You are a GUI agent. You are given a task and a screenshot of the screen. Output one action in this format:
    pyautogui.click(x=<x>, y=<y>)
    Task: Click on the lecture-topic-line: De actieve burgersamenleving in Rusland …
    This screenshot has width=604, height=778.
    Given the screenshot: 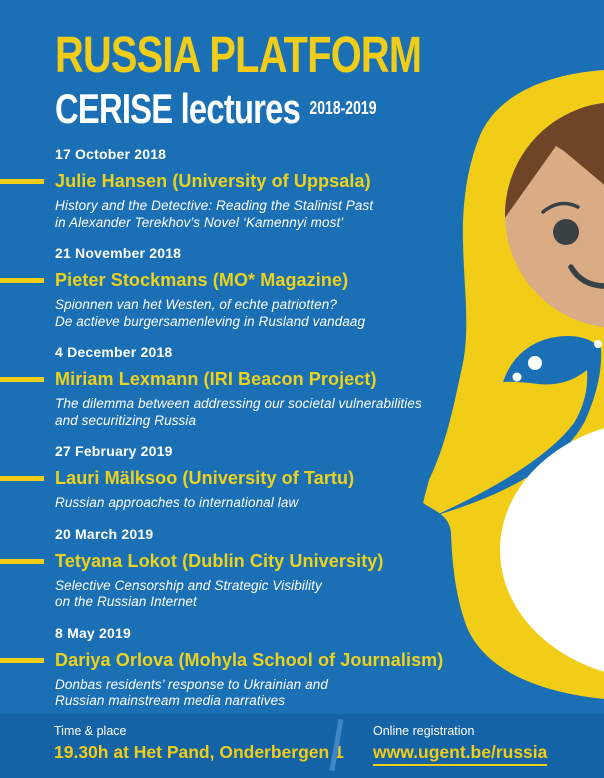 What is the action you would take?
    pyautogui.click(x=210, y=321)
    